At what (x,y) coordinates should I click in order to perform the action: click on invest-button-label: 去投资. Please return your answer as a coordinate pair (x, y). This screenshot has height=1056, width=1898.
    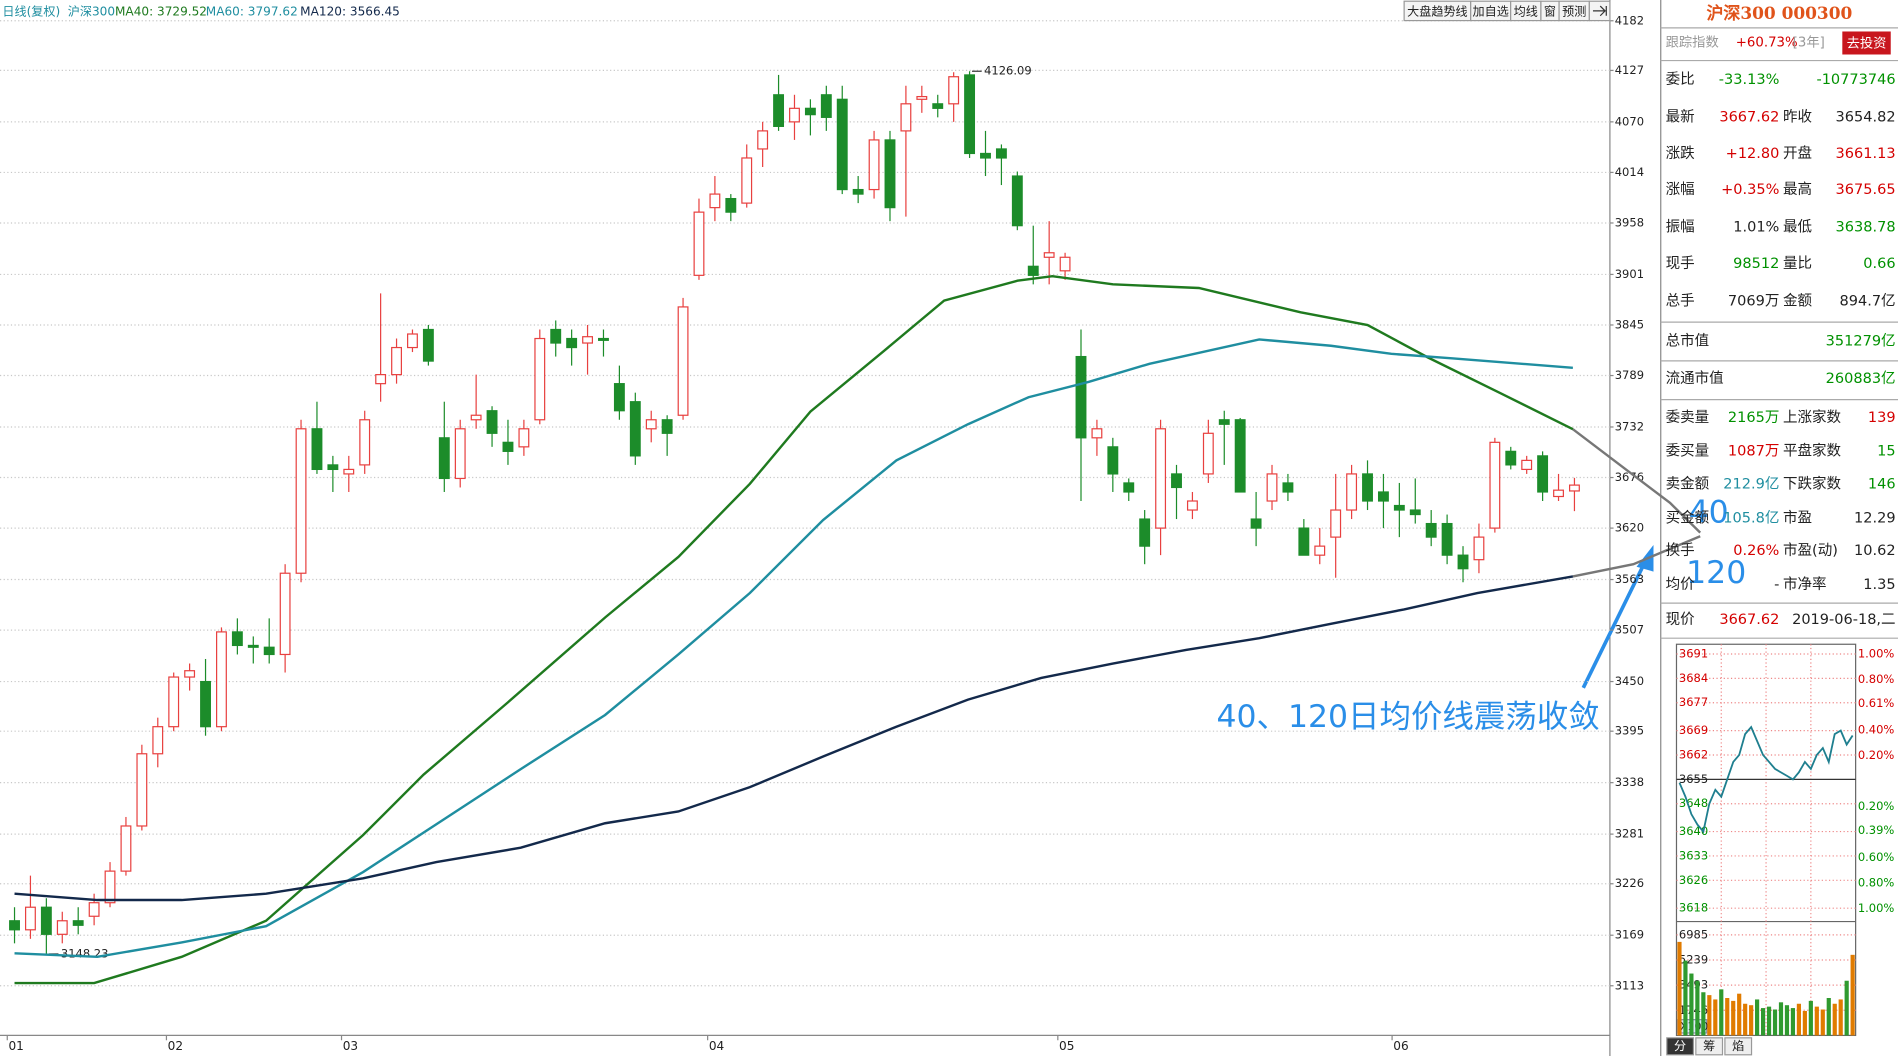
    Looking at the image, I should click on (1867, 44).